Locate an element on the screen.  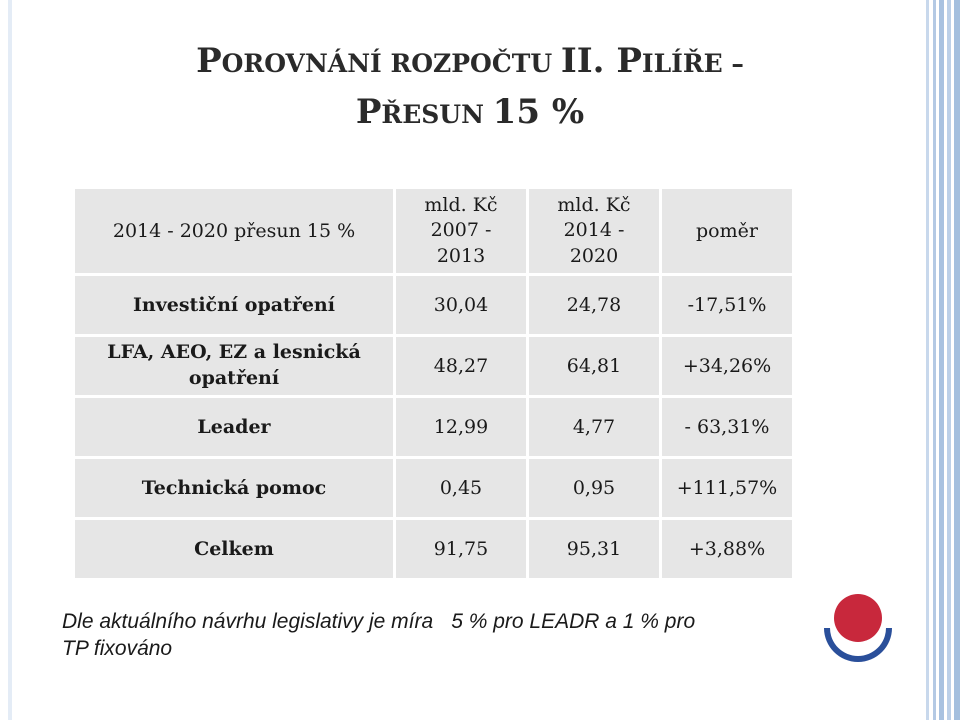
row-label: Celkem is located at coordinates (234, 549).